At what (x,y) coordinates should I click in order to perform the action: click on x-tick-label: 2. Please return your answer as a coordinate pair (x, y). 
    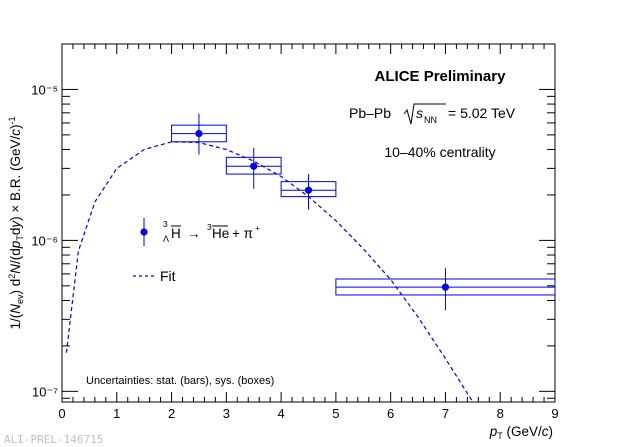
    Looking at the image, I should click on (171, 413).